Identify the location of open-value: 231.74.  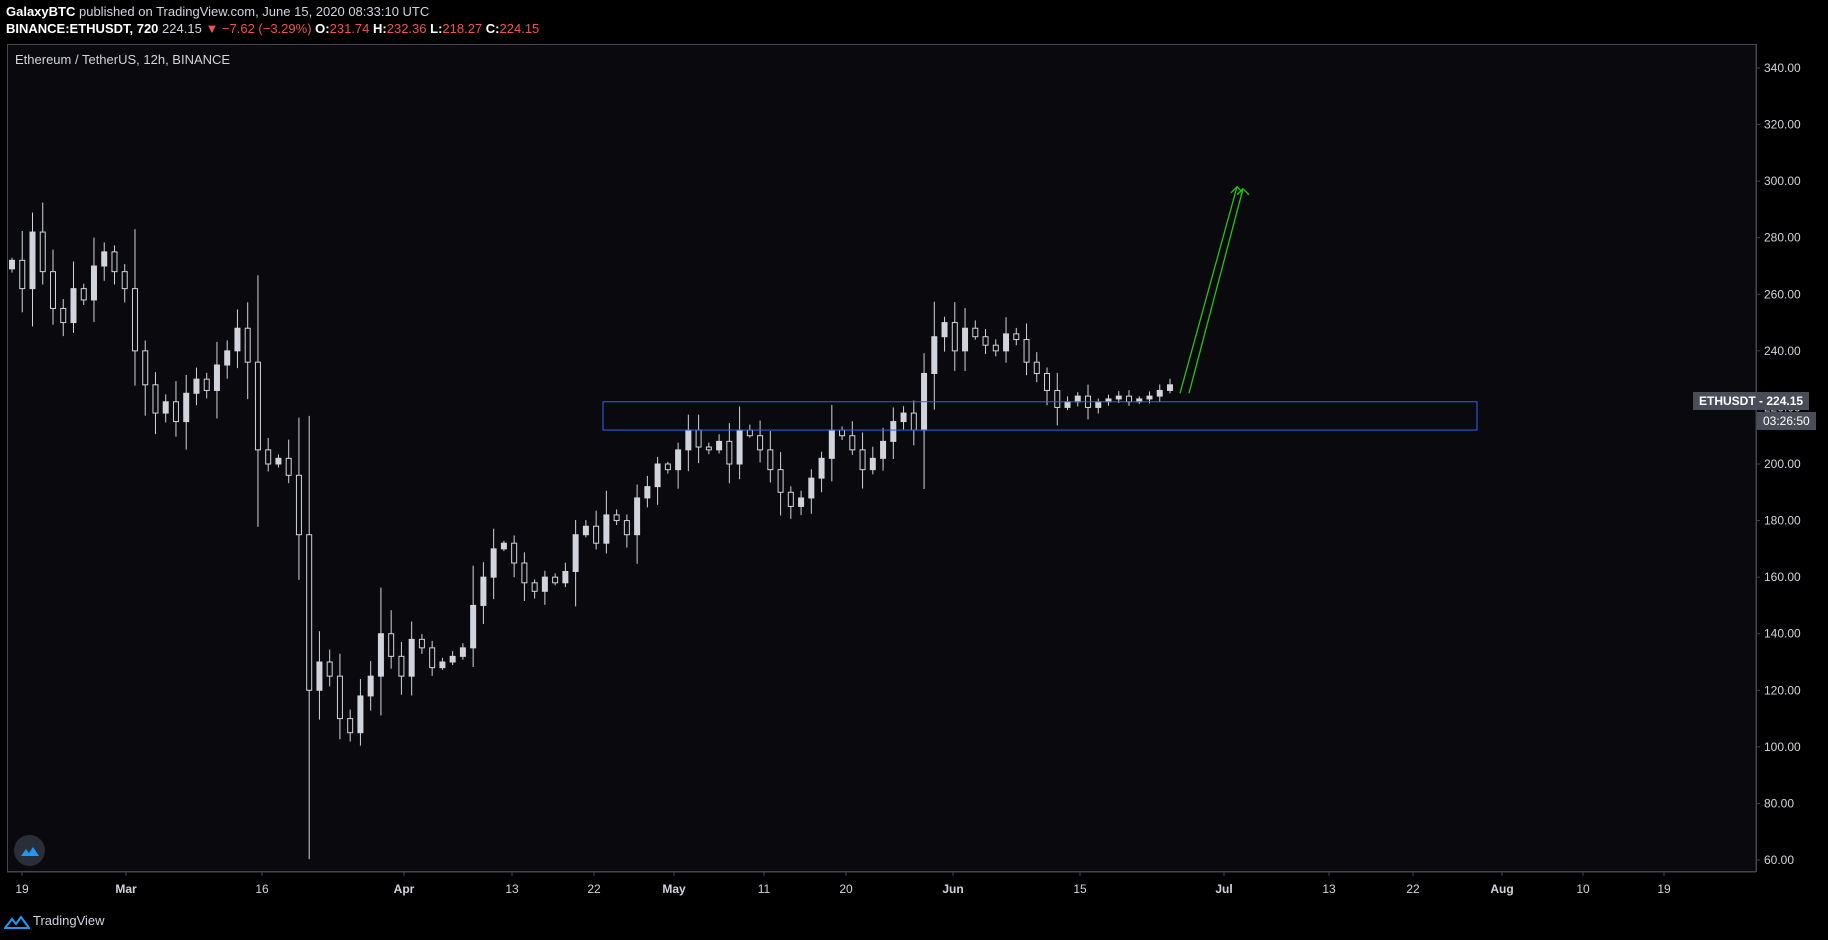
(349, 28).